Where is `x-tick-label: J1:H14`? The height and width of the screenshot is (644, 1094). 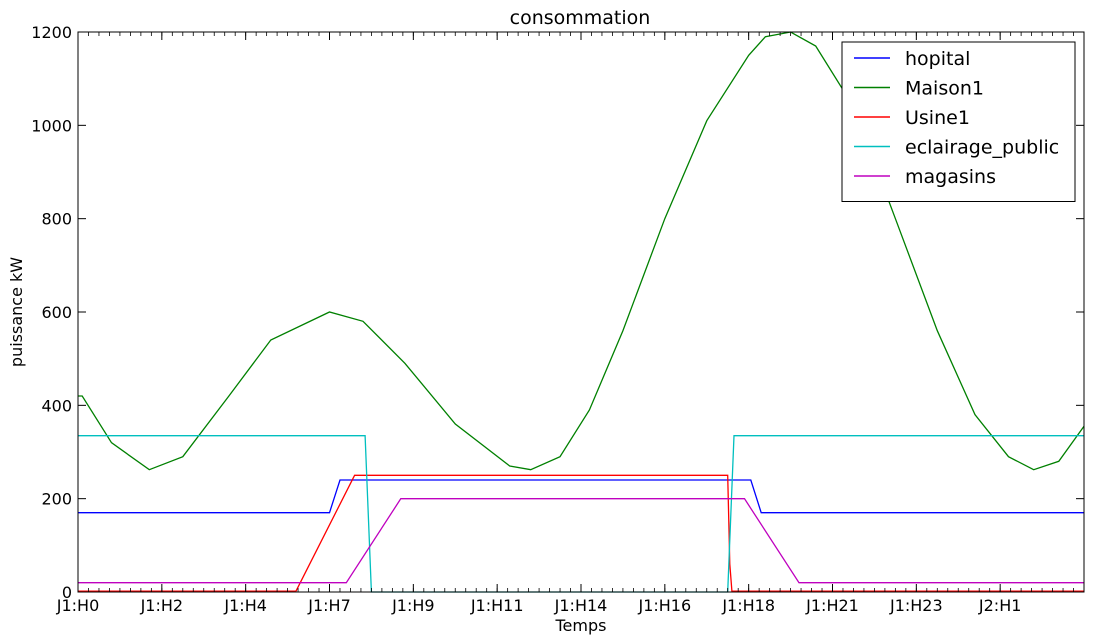 x-tick-label: J1:H14 is located at coordinates (581, 605).